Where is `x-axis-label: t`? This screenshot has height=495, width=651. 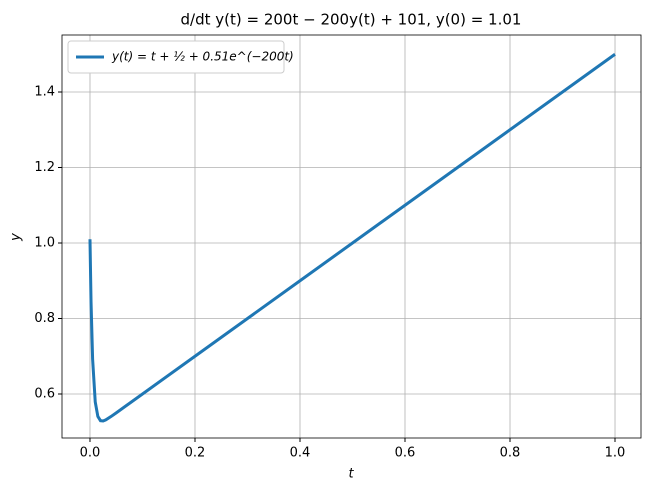 x-axis-label: t is located at coordinates (351, 474).